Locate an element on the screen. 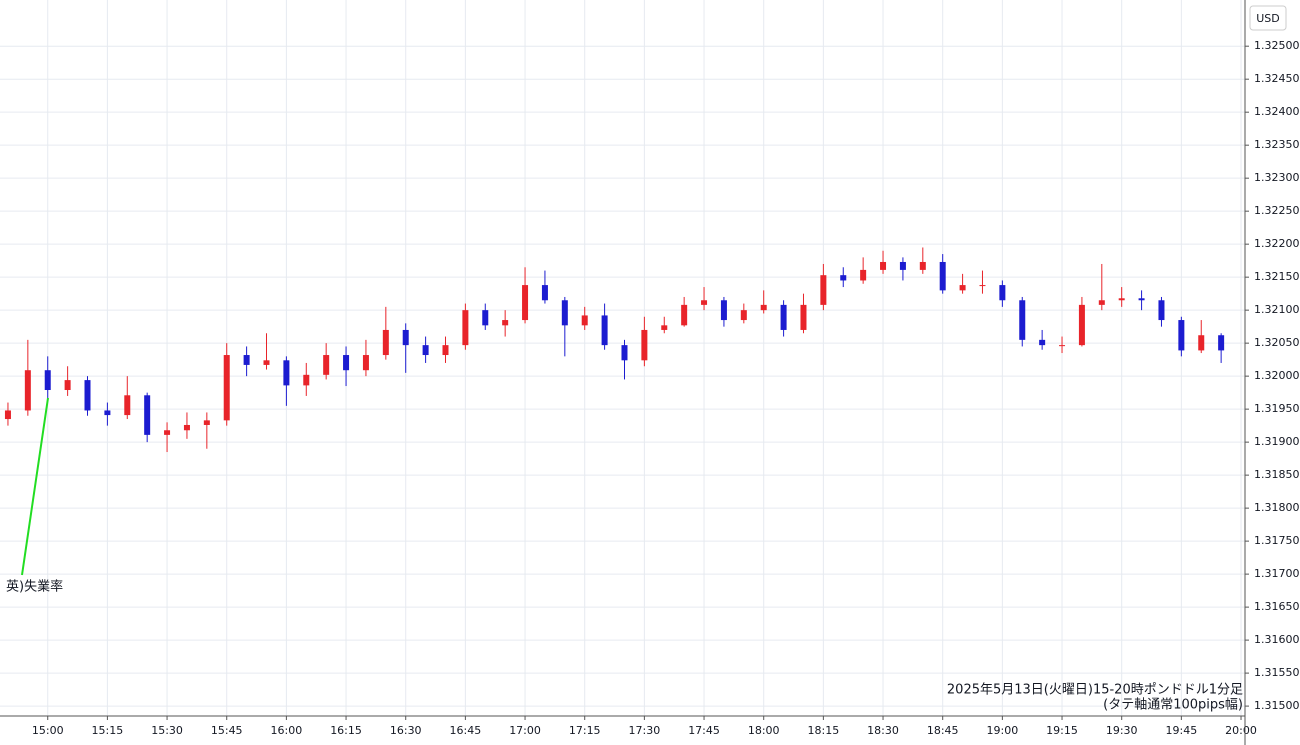  x-tick-label: 15:00 is located at coordinates (48, 730).